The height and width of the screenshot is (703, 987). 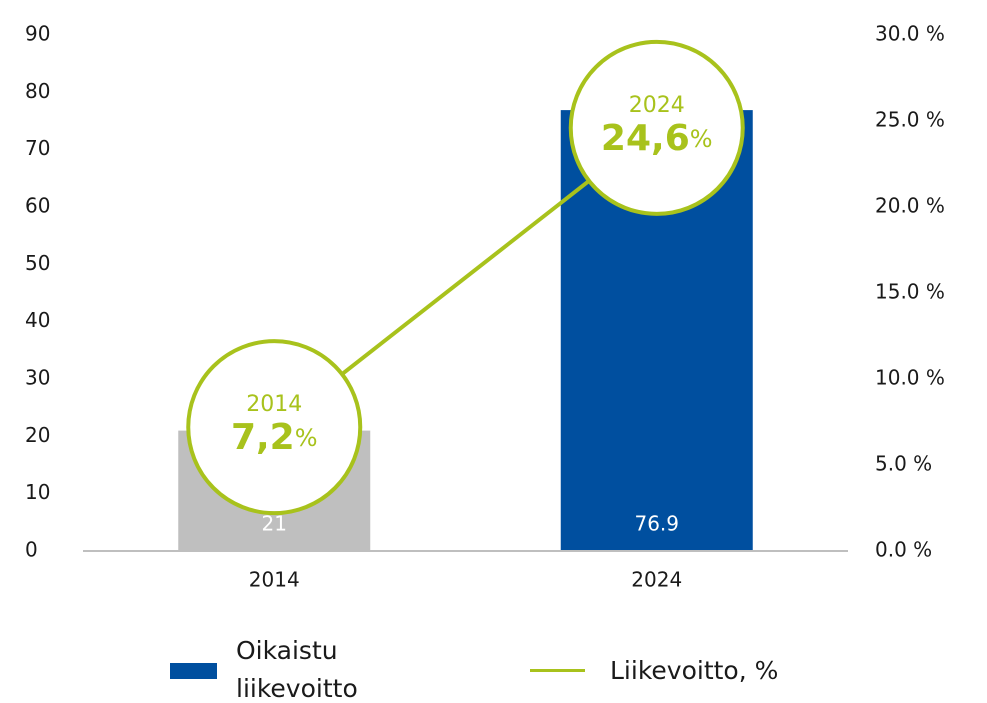 I want to click on y2-tick-label: 10.0 %, so click(x=910, y=378).